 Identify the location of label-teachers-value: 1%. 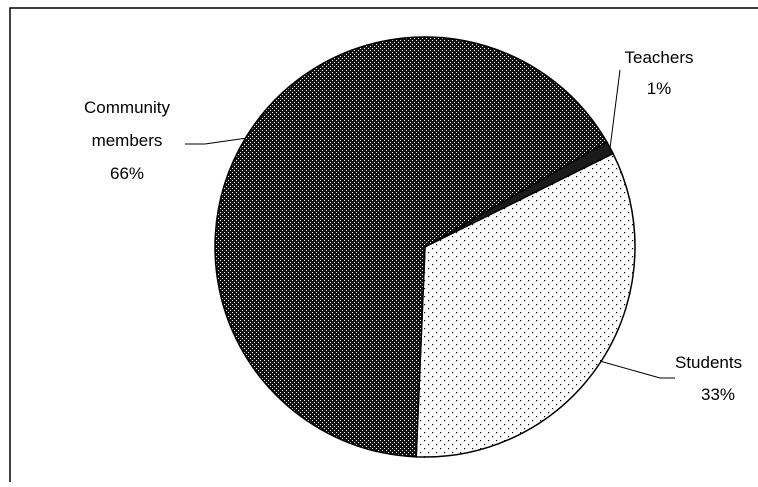
(659, 88).